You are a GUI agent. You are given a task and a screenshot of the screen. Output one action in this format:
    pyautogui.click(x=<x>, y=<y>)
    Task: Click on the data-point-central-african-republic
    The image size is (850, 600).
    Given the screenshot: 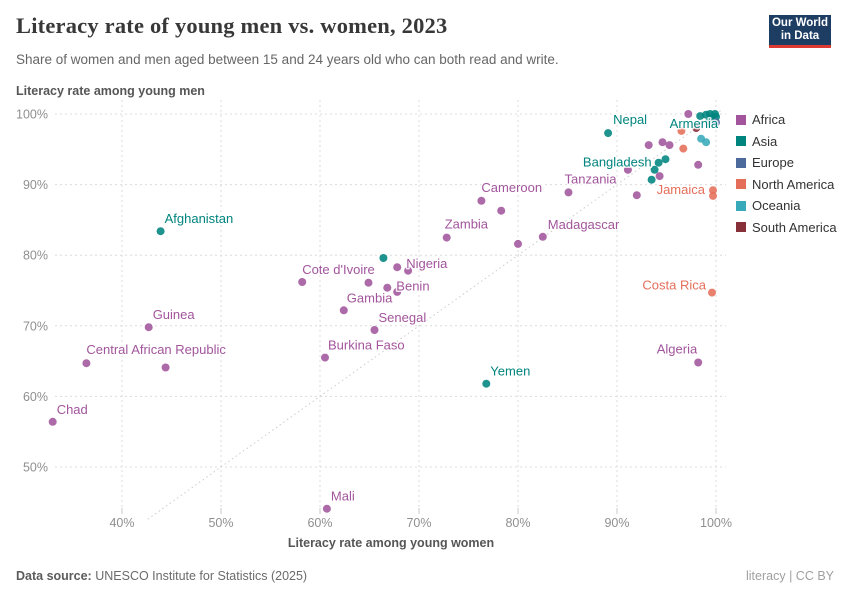 What is the action you would take?
    pyautogui.click(x=86, y=363)
    